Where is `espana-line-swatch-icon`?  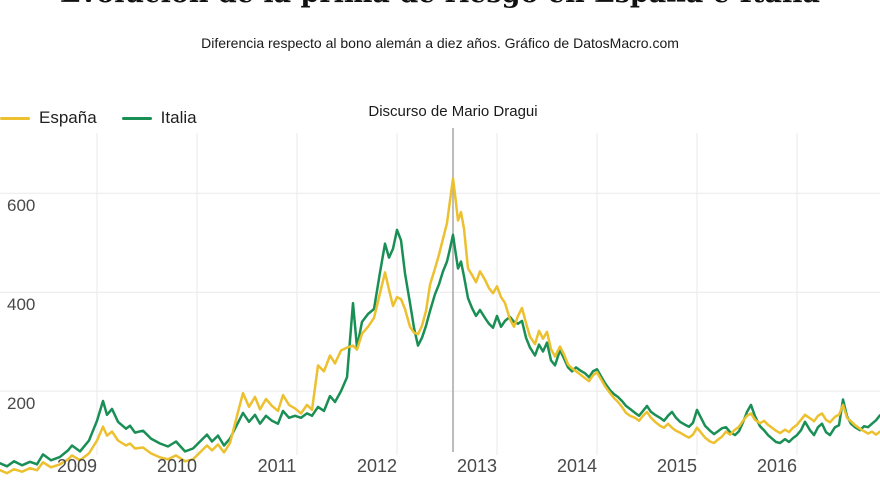 espana-line-swatch-icon is located at coordinates (15, 118).